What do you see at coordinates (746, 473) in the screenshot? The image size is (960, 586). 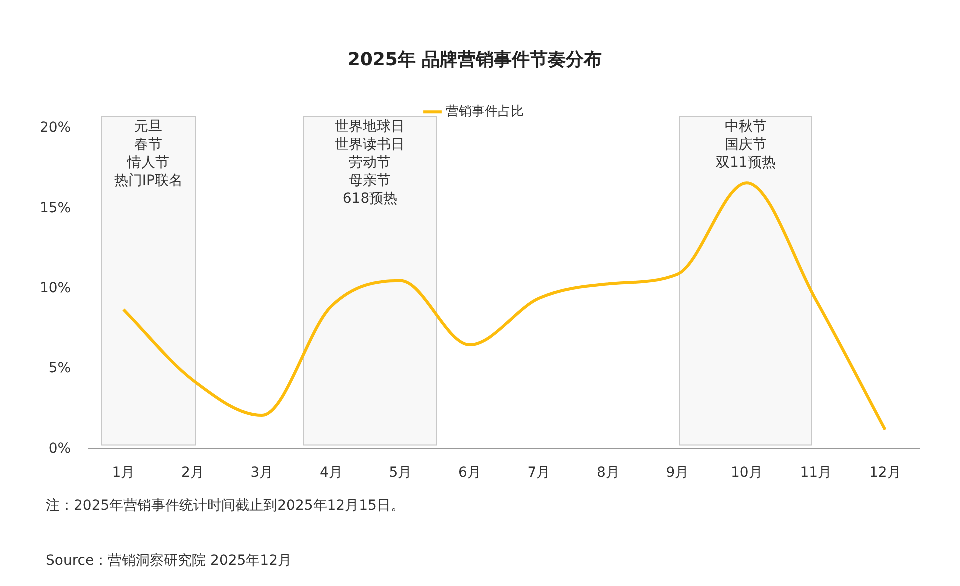 I see `x-tick-label: 10月` at bounding box center [746, 473].